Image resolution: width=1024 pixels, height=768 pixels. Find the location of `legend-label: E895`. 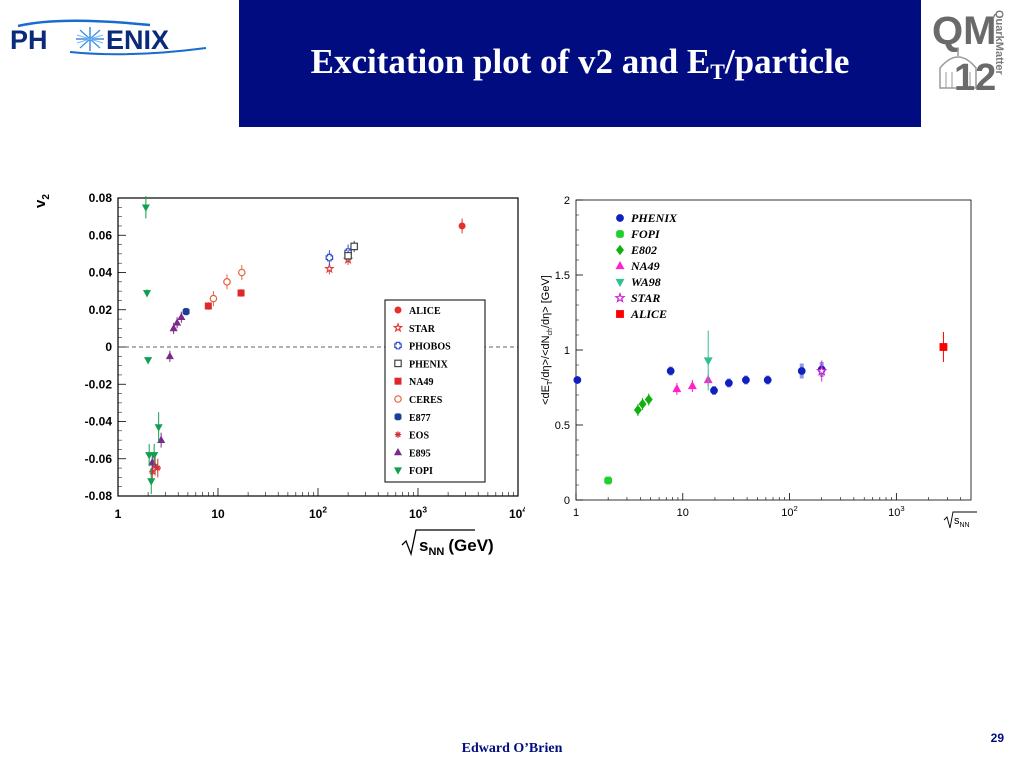

legend-label: E895 is located at coordinates (420, 453).